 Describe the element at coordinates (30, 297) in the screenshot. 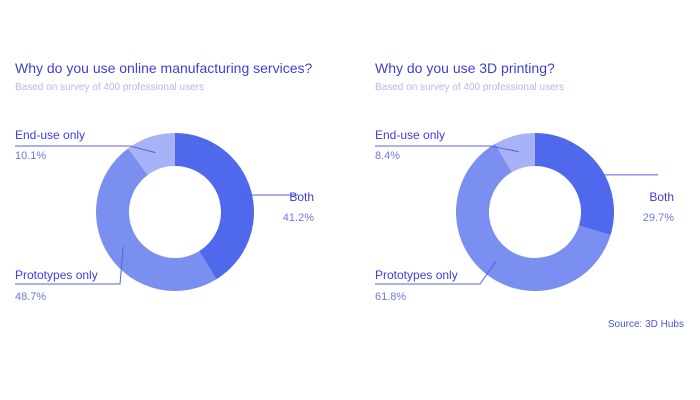

I see `value-prototypes: 48.7%` at that location.